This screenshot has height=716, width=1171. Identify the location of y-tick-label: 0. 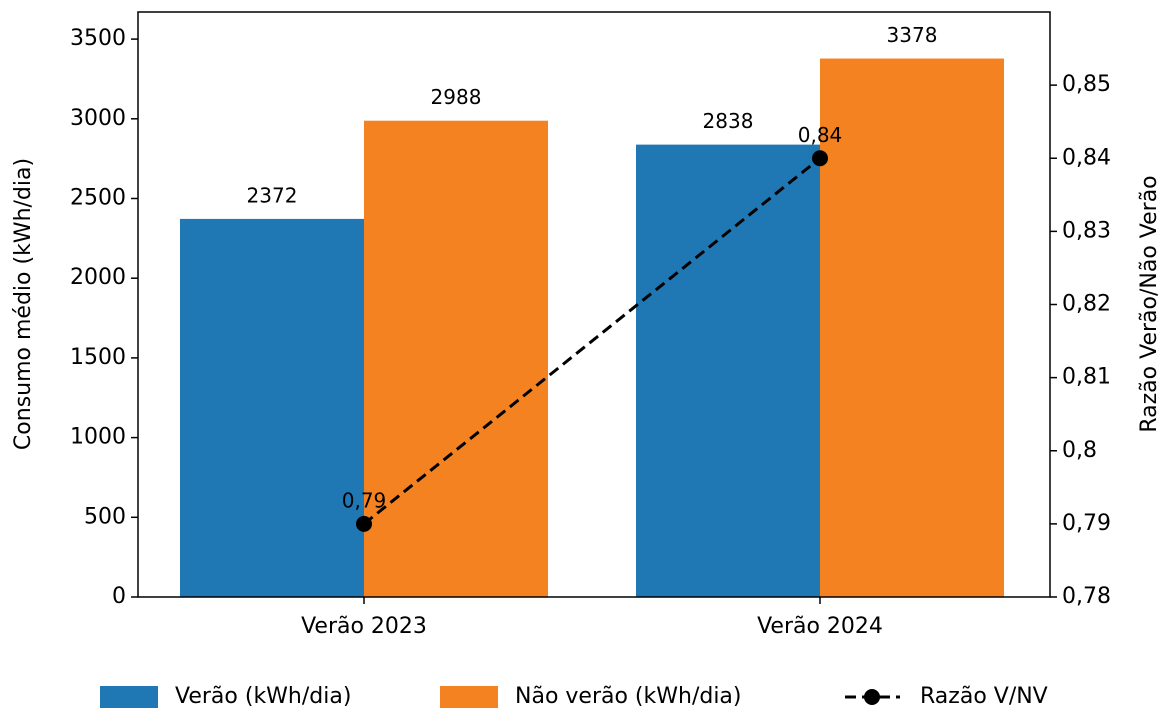
(119, 596).